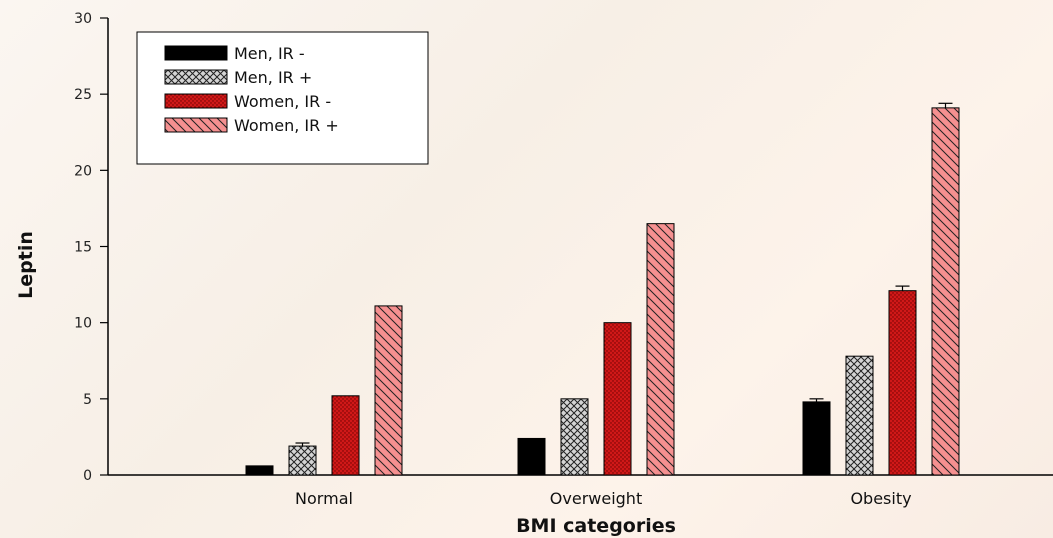  Describe the element at coordinates (87, 476) in the screenshot. I see `y-tick-label: 0` at that location.